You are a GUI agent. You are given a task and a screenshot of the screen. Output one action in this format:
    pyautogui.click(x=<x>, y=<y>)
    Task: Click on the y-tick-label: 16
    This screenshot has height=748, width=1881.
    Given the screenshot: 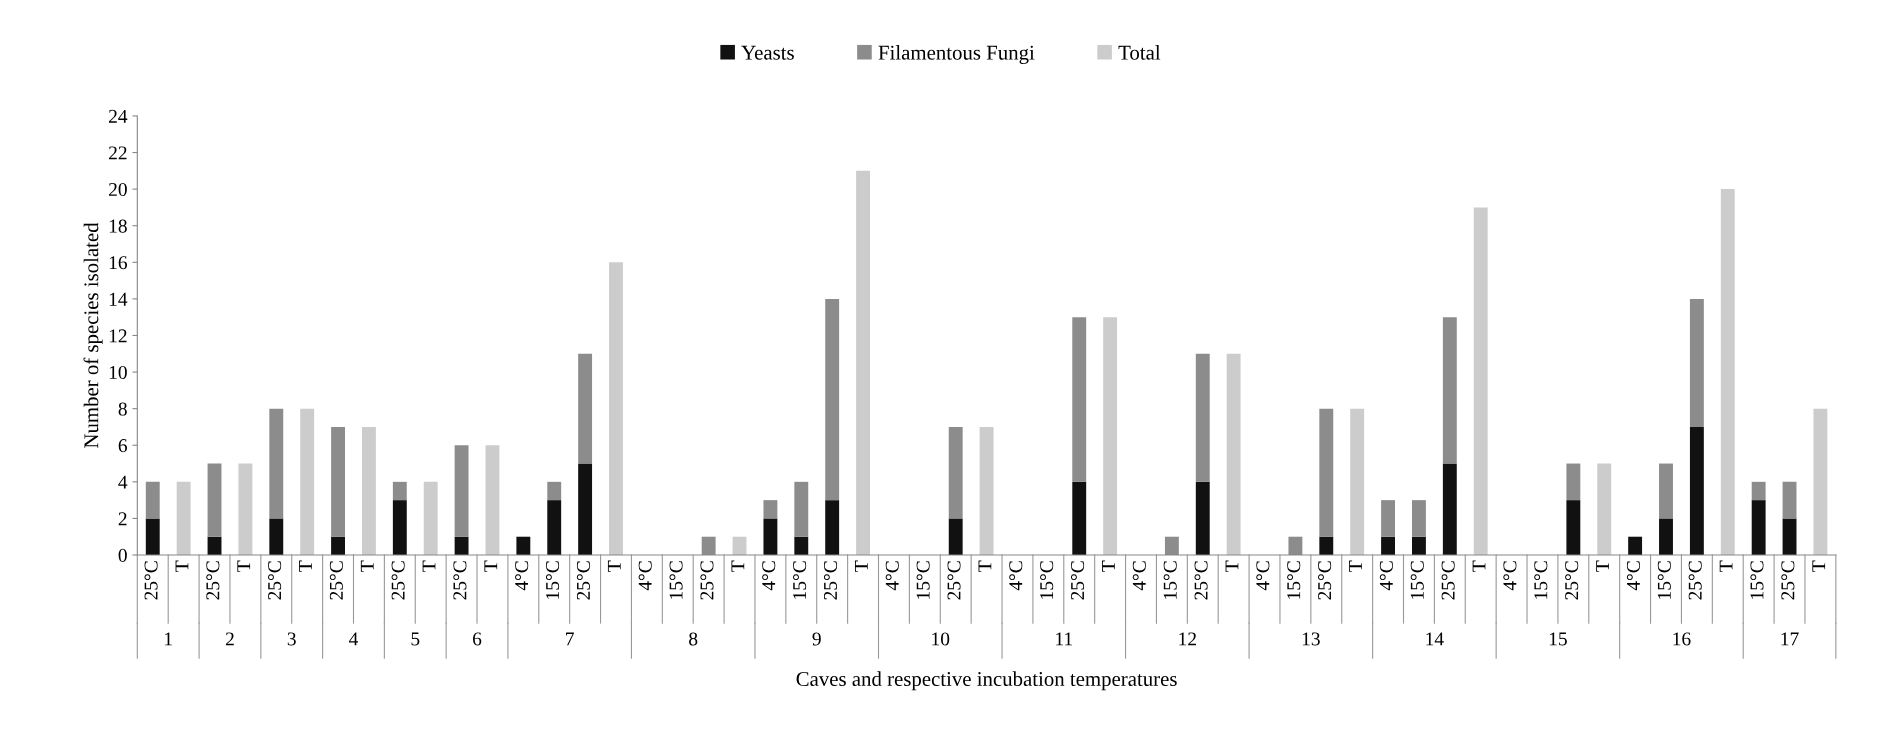 What is the action you would take?
    pyautogui.click(x=118, y=263)
    